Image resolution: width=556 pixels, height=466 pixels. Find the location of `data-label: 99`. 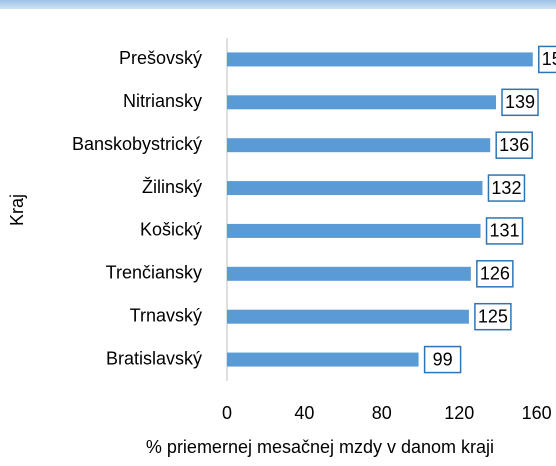

data-label: 99 is located at coordinates (443, 359).